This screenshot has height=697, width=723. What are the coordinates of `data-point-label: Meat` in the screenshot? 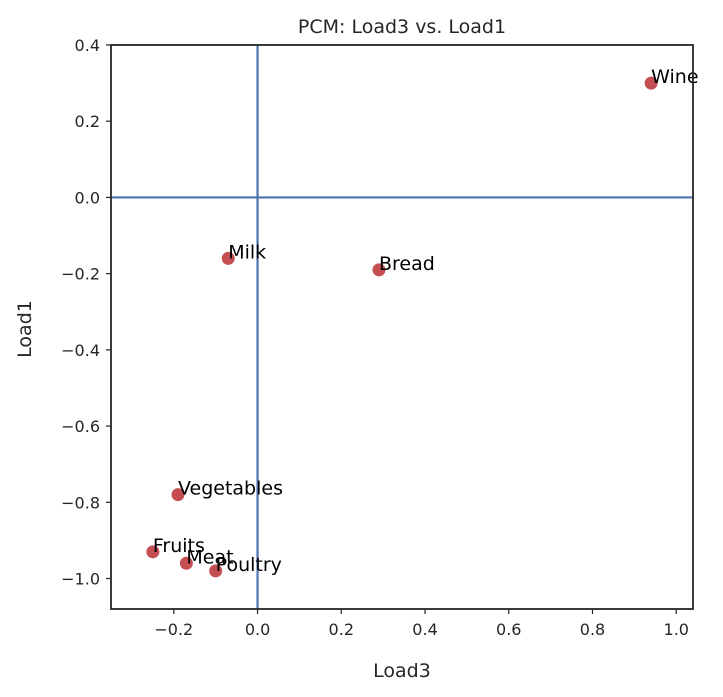 It's located at (209, 557).